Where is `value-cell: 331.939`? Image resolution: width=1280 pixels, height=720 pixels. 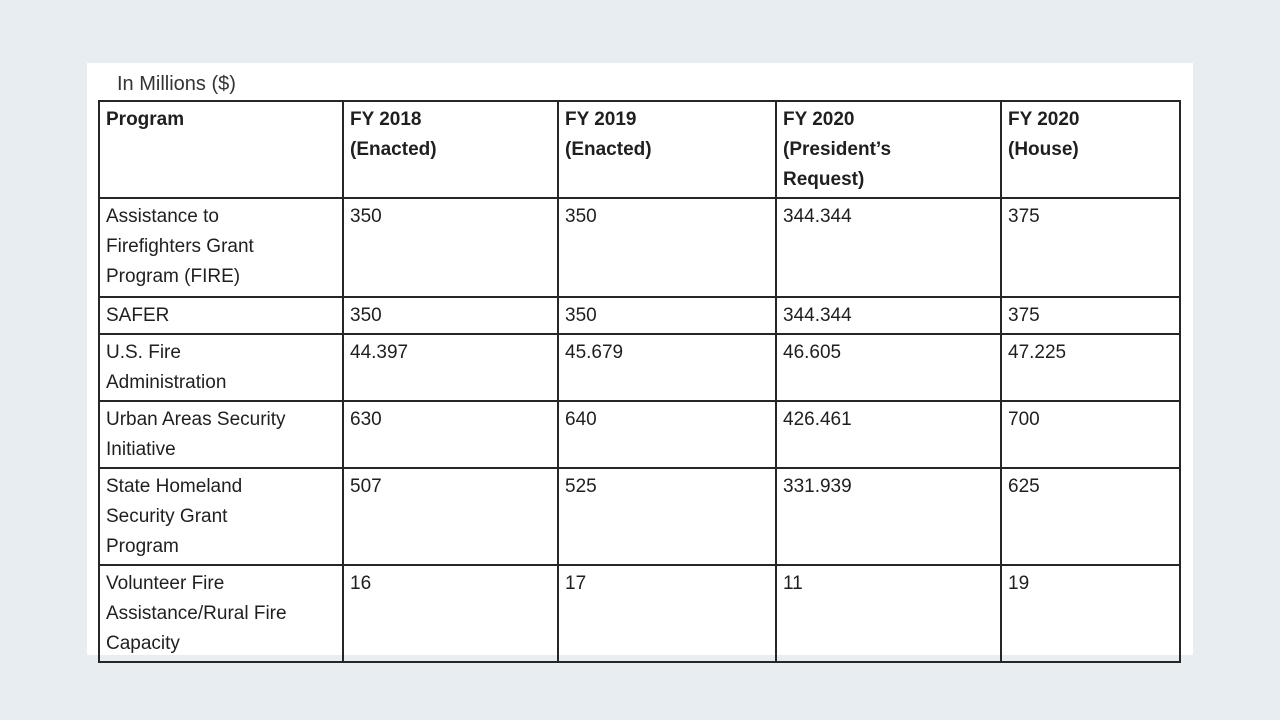 value-cell: 331.939 is located at coordinates (888, 516).